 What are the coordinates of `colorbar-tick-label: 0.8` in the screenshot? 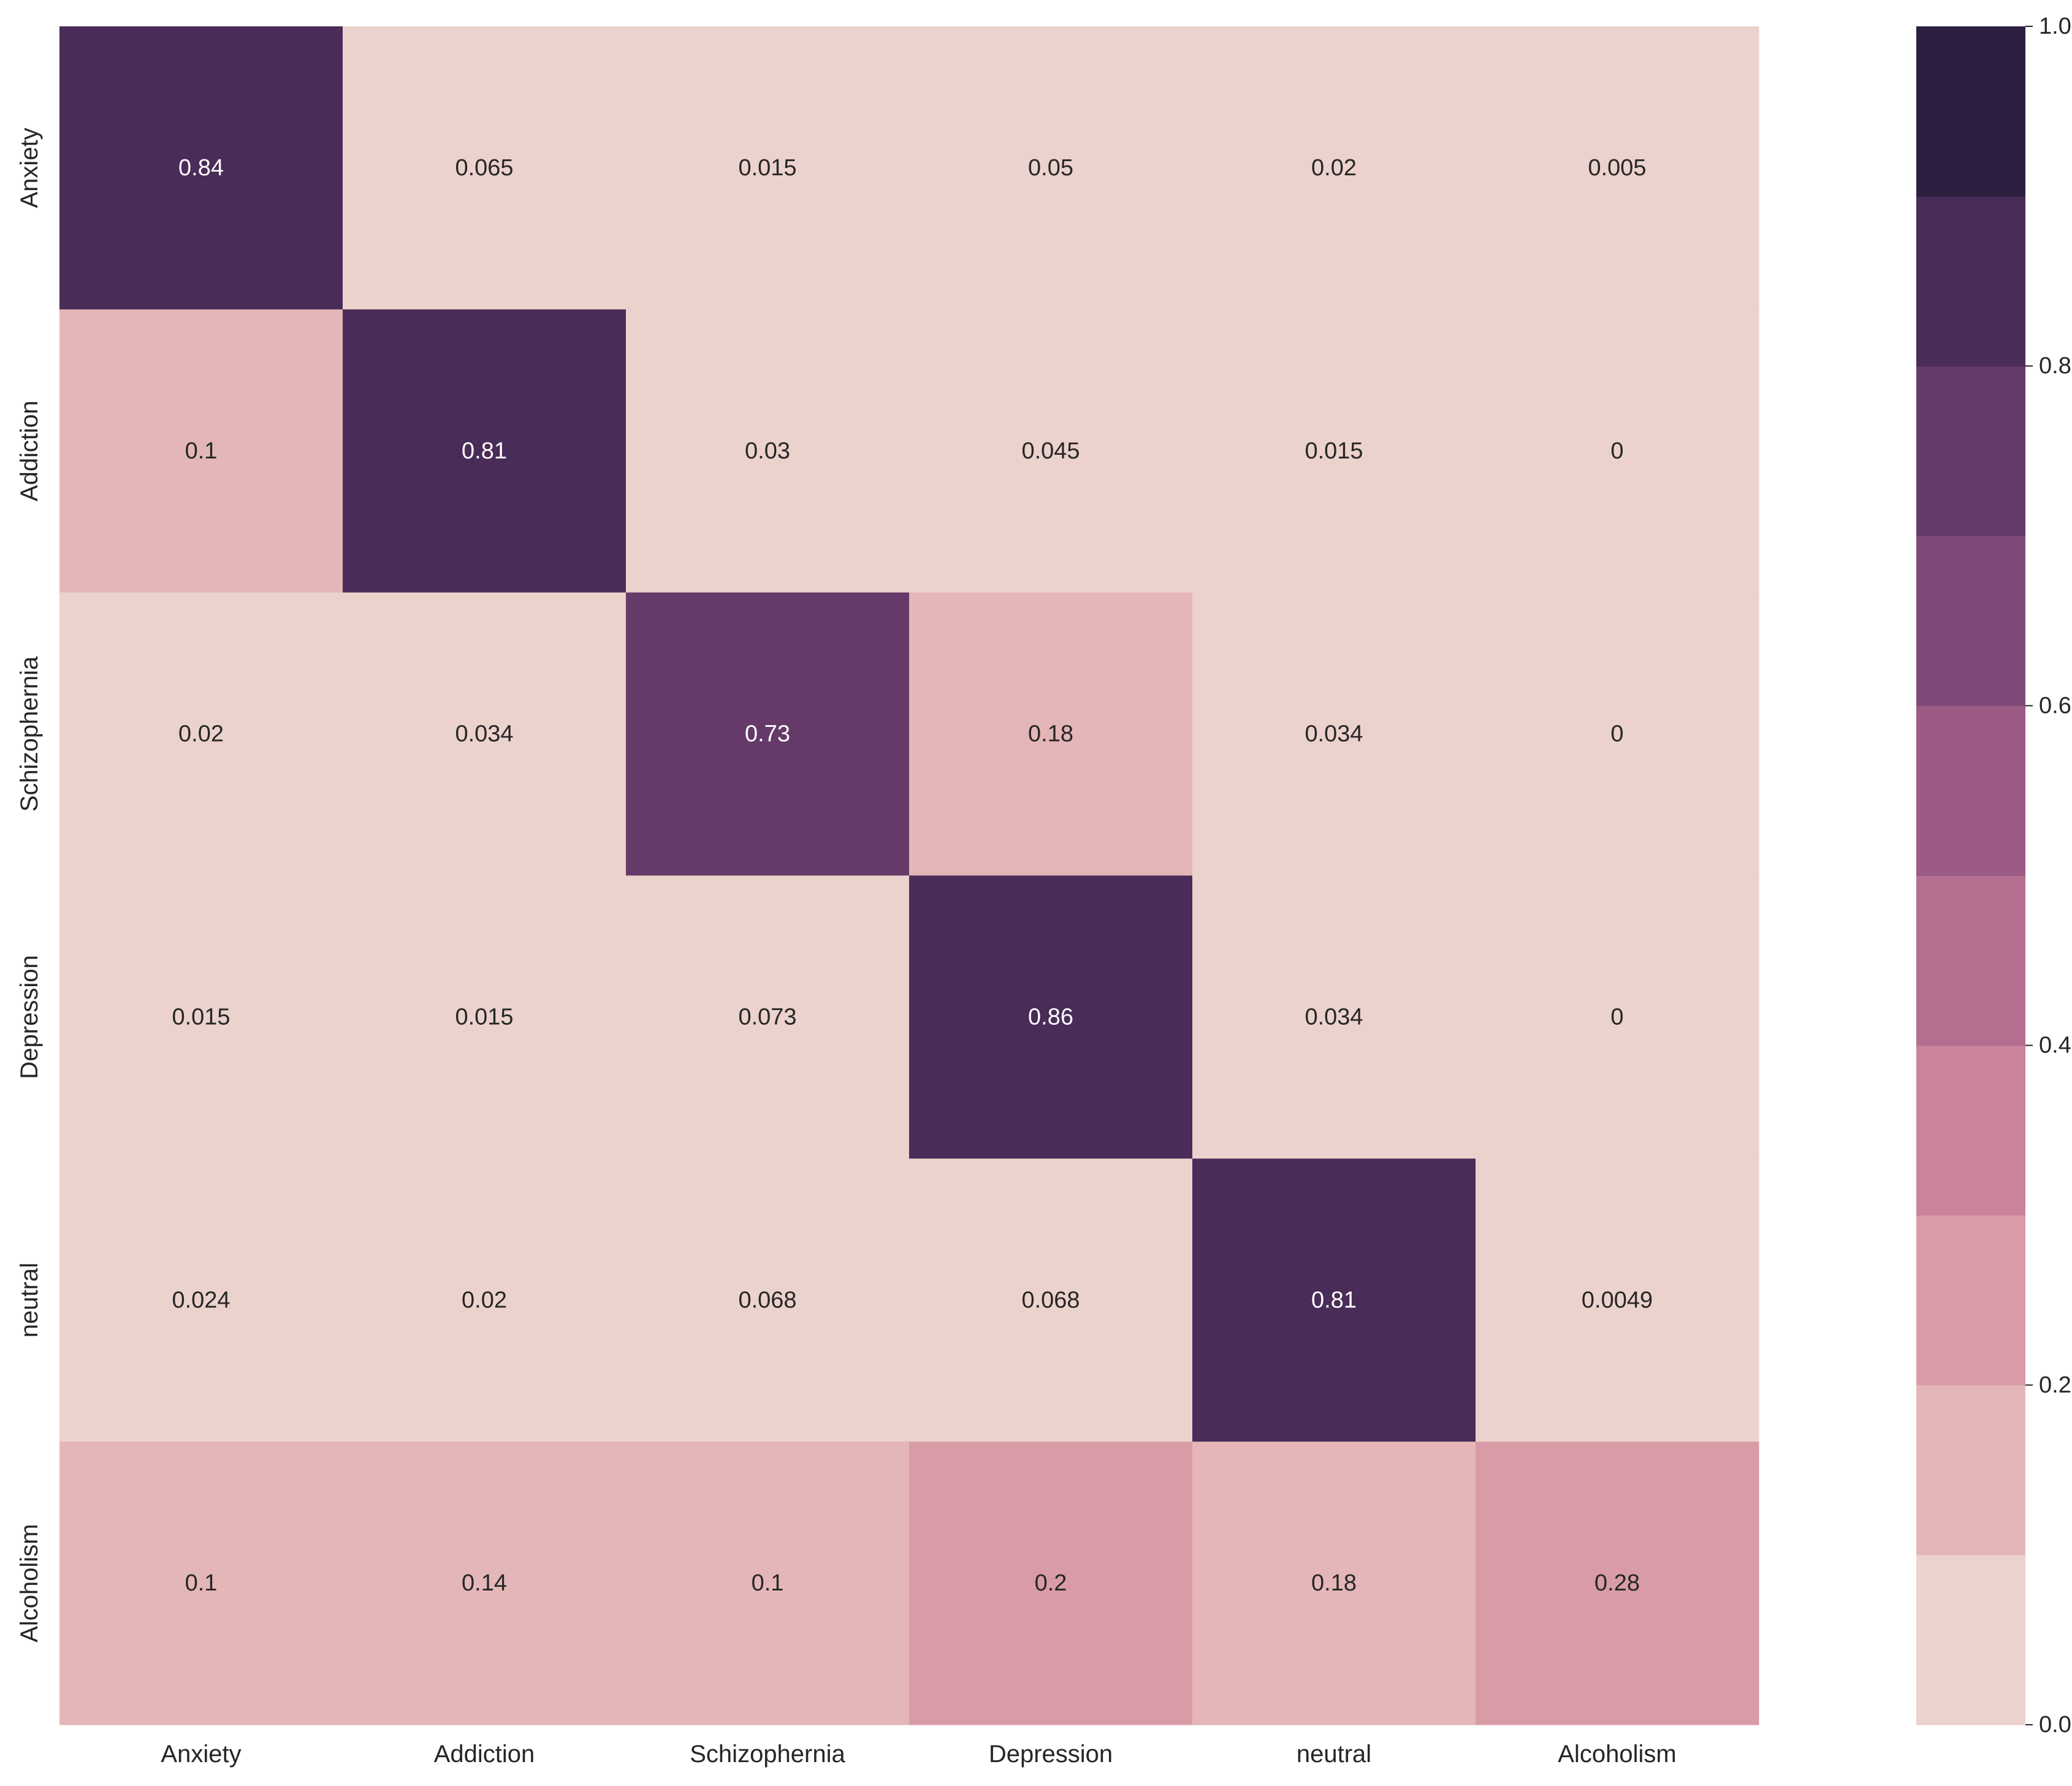 It's located at (2055, 366).